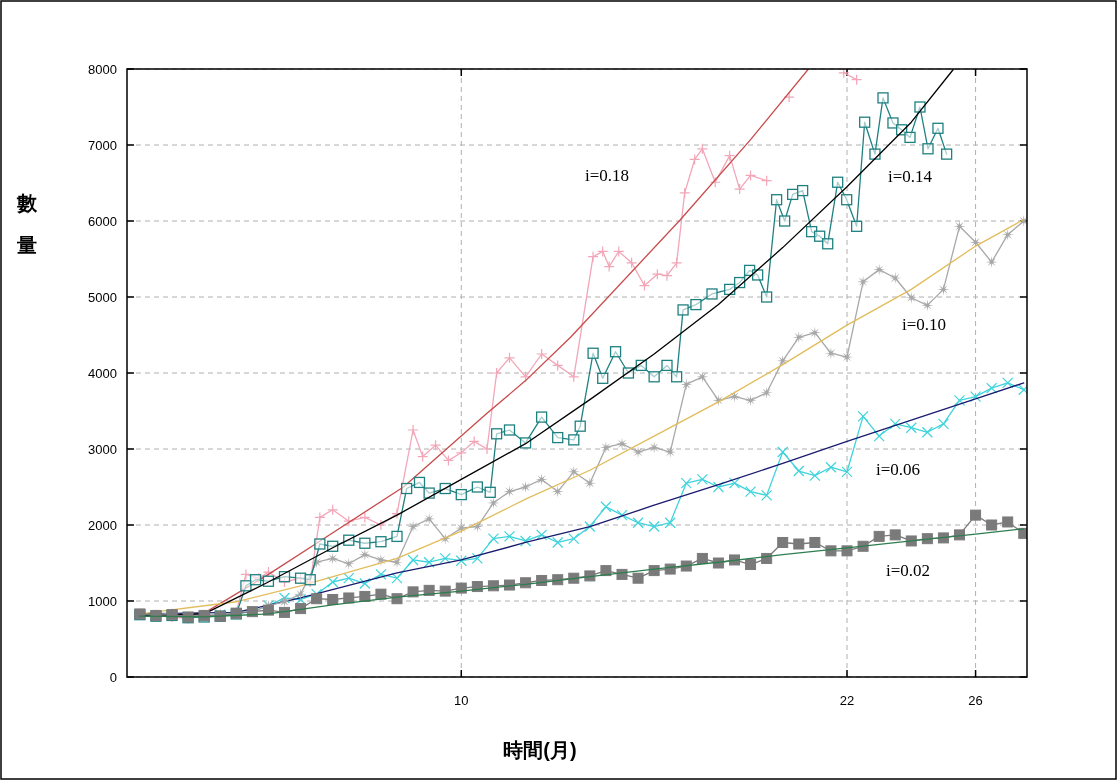 This screenshot has width=1117, height=780. I want to click on y-tick-label: 1000, so click(102, 601).